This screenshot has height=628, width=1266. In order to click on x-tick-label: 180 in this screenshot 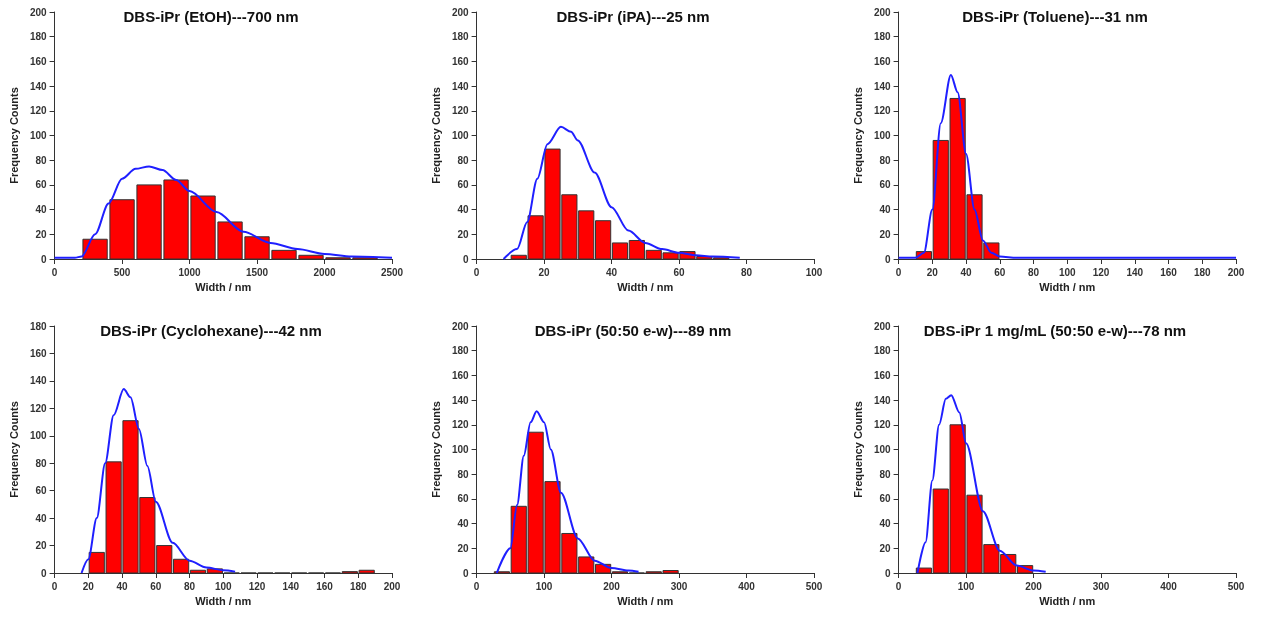, I will do `click(1202, 272)`.